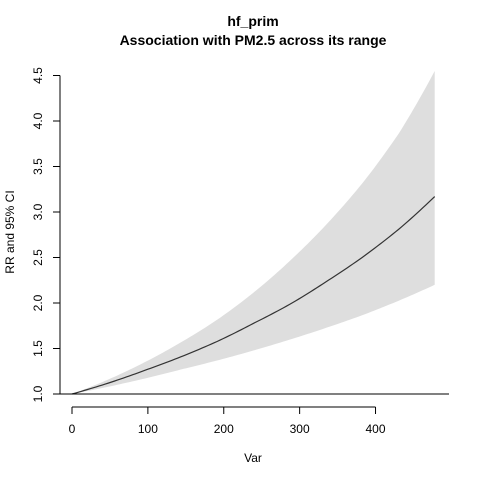 This screenshot has width=480, height=480. Describe the element at coordinates (38, 393) in the screenshot. I see `y-tick-label: 1.0` at that location.